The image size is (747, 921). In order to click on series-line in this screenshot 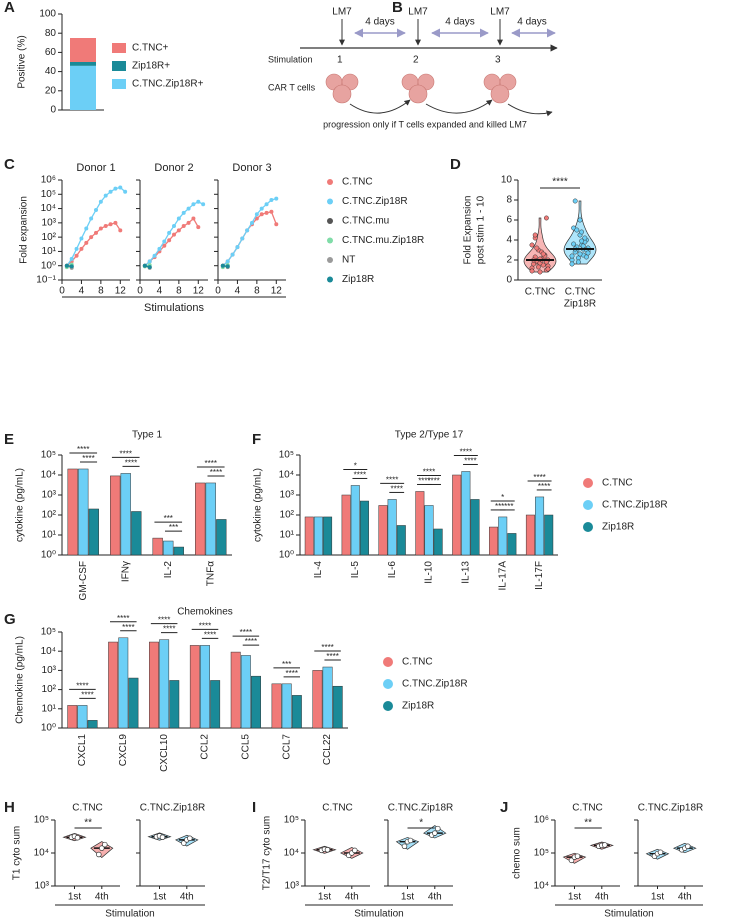, I will do `click(93, 244)`.